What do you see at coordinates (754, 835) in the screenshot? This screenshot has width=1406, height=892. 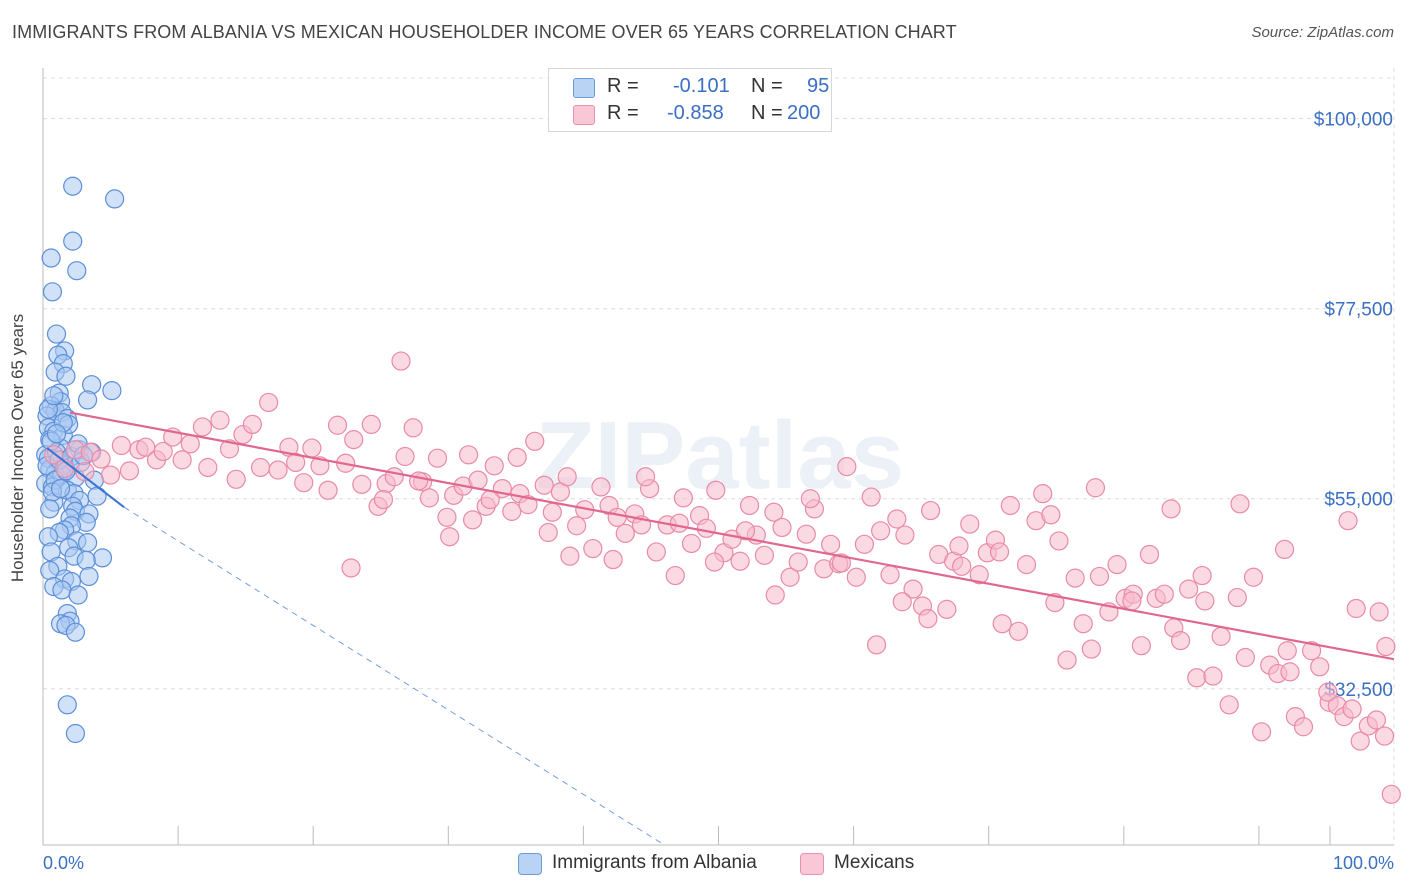 I see `x-axis-ticks` at bounding box center [754, 835].